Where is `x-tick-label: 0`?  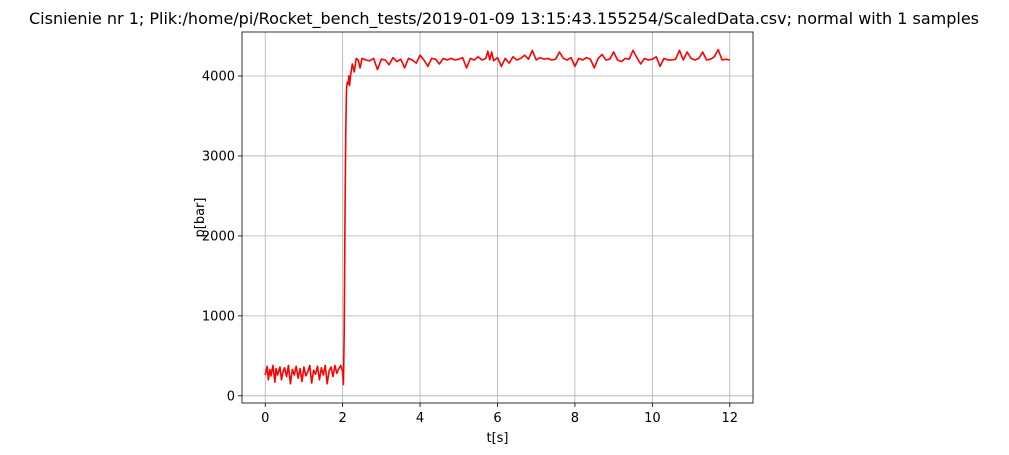
x-tick-label: 0 is located at coordinates (265, 418).